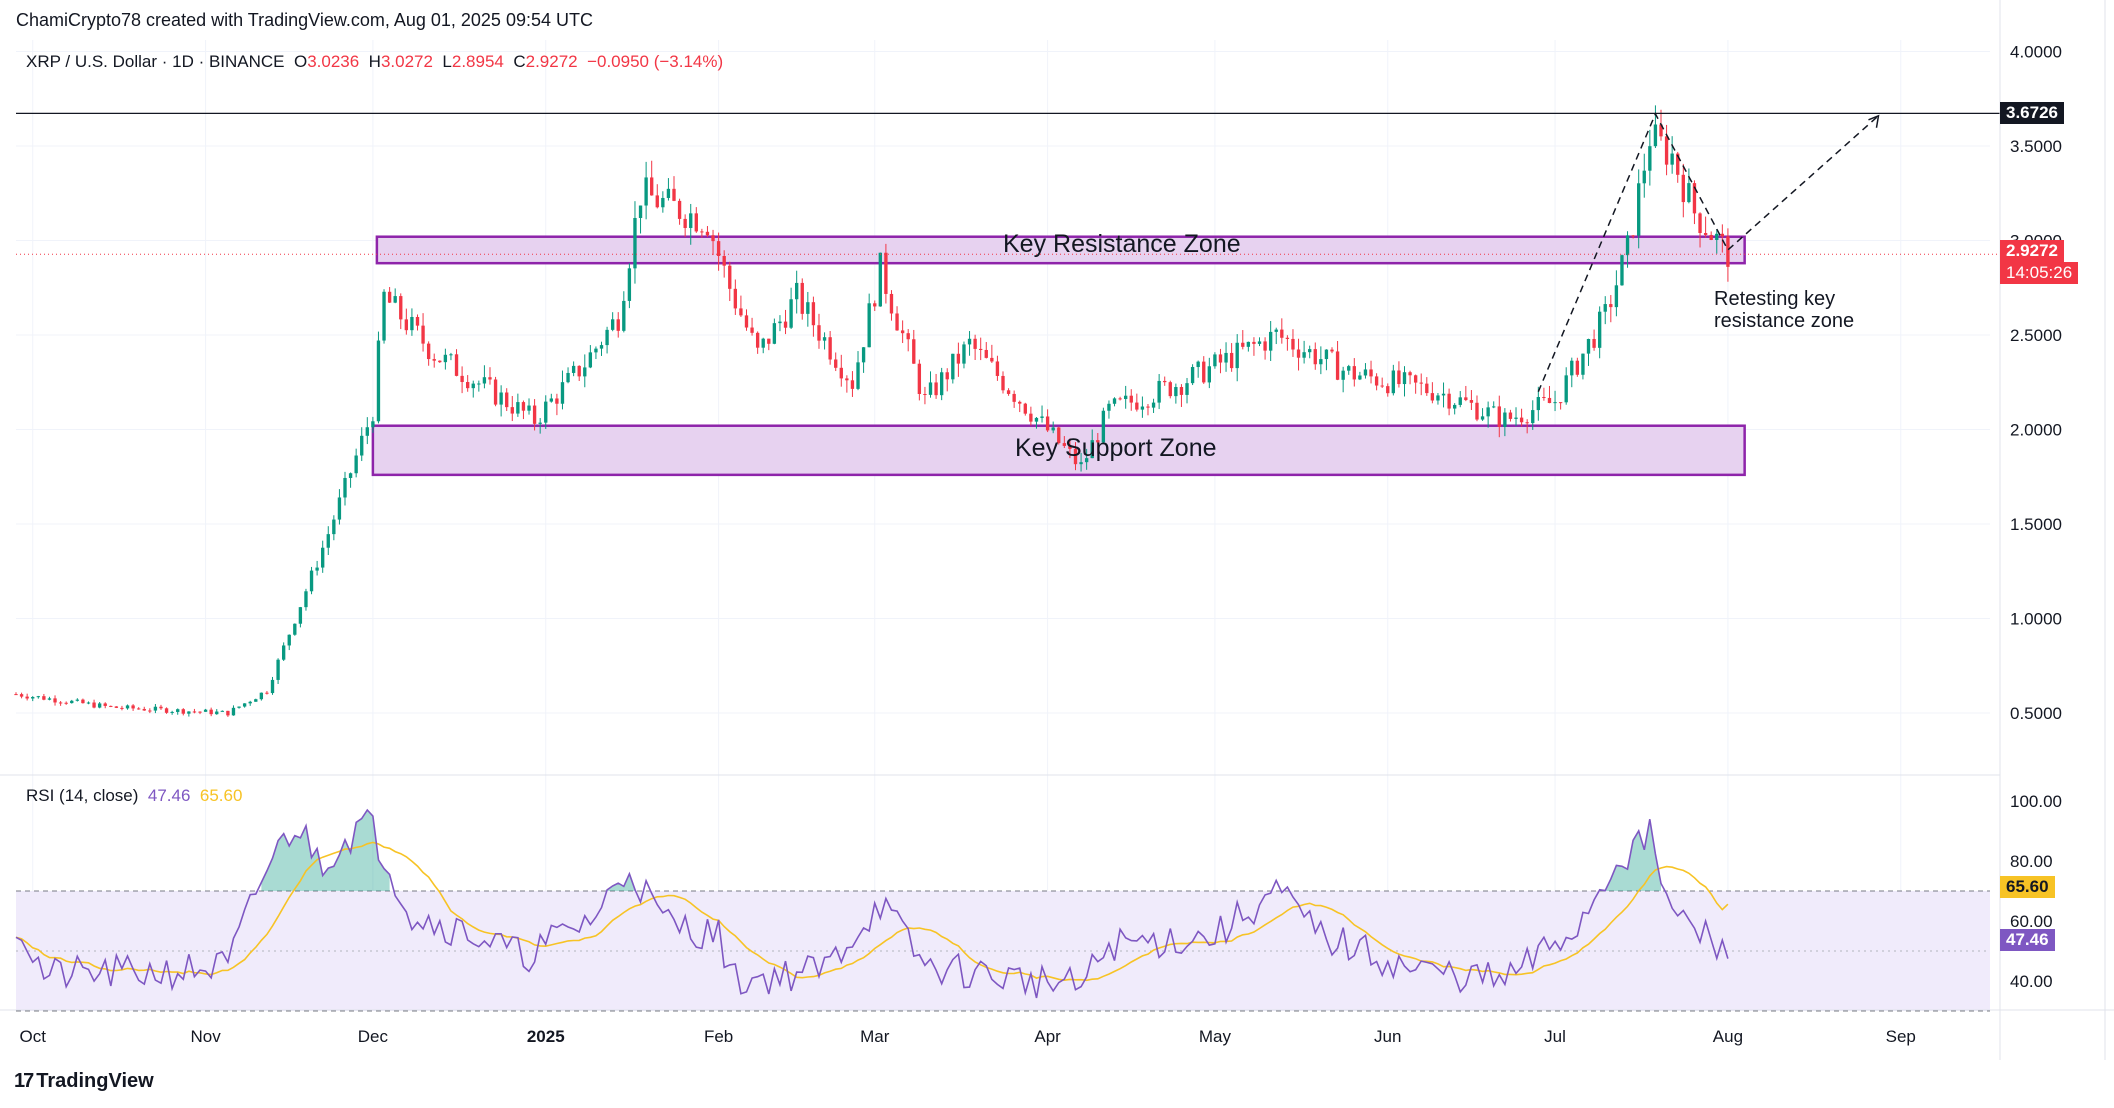  Describe the element at coordinates (2036, 524) in the screenshot. I see `price-tick-label: 1.5000` at that location.